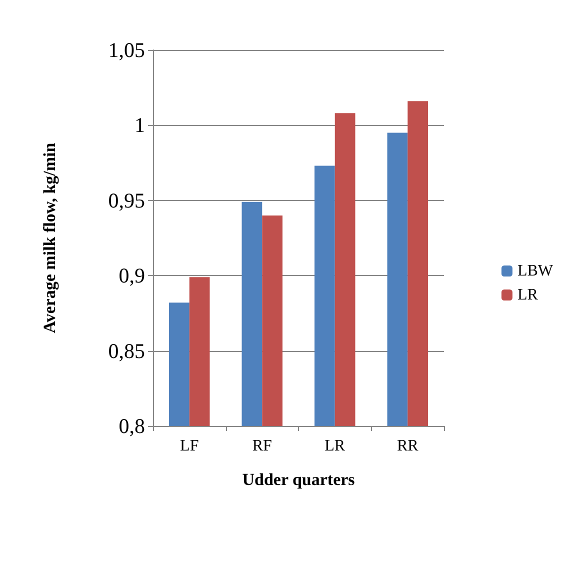  I want to click on x-tick-label: LR, so click(335, 446).